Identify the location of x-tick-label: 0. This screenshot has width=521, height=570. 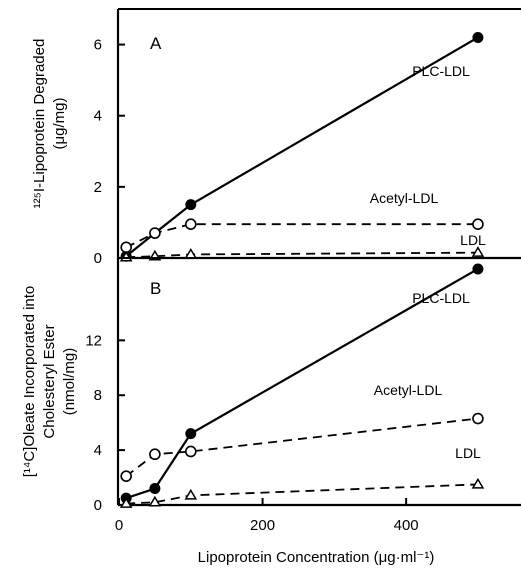
(119, 525).